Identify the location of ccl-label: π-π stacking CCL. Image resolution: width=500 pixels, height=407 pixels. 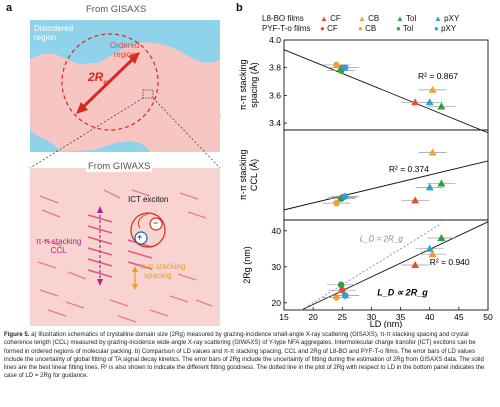
(58, 246).